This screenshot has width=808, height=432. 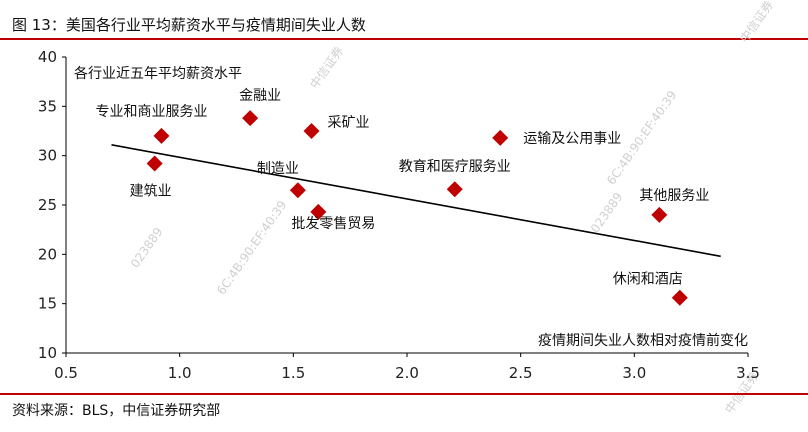 What do you see at coordinates (158, 74) in the screenshot?
I see `y-axis-label: 各行业近五年平均薪资水平` at bounding box center [158, 74].